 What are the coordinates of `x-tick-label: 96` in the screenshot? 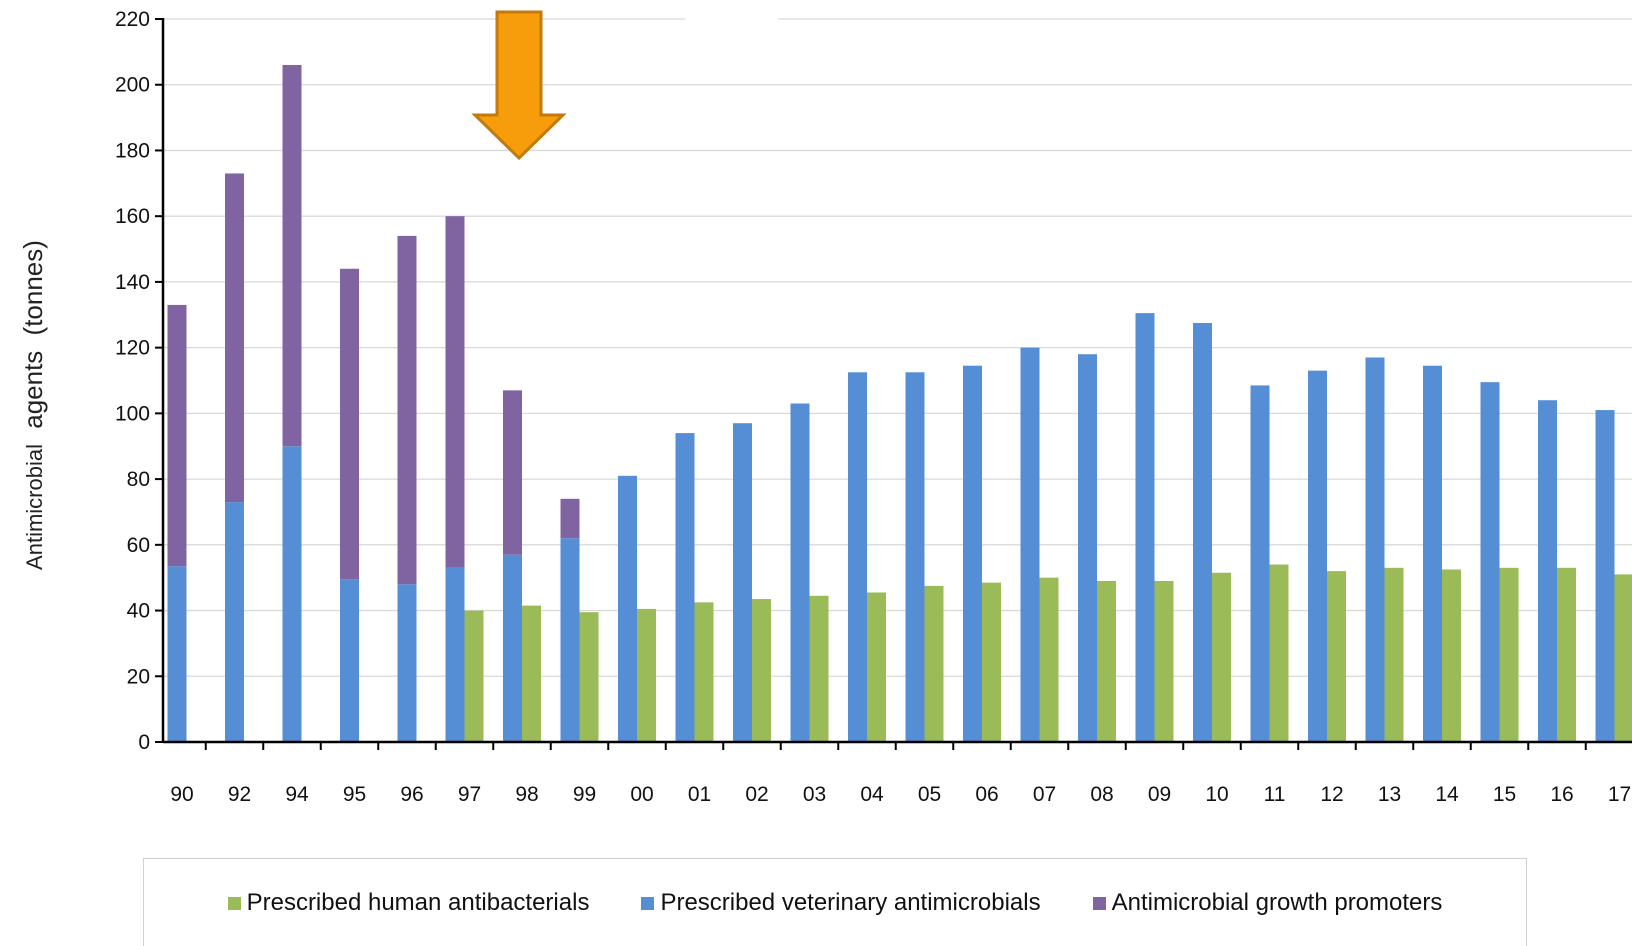 It's located at (411, 794).